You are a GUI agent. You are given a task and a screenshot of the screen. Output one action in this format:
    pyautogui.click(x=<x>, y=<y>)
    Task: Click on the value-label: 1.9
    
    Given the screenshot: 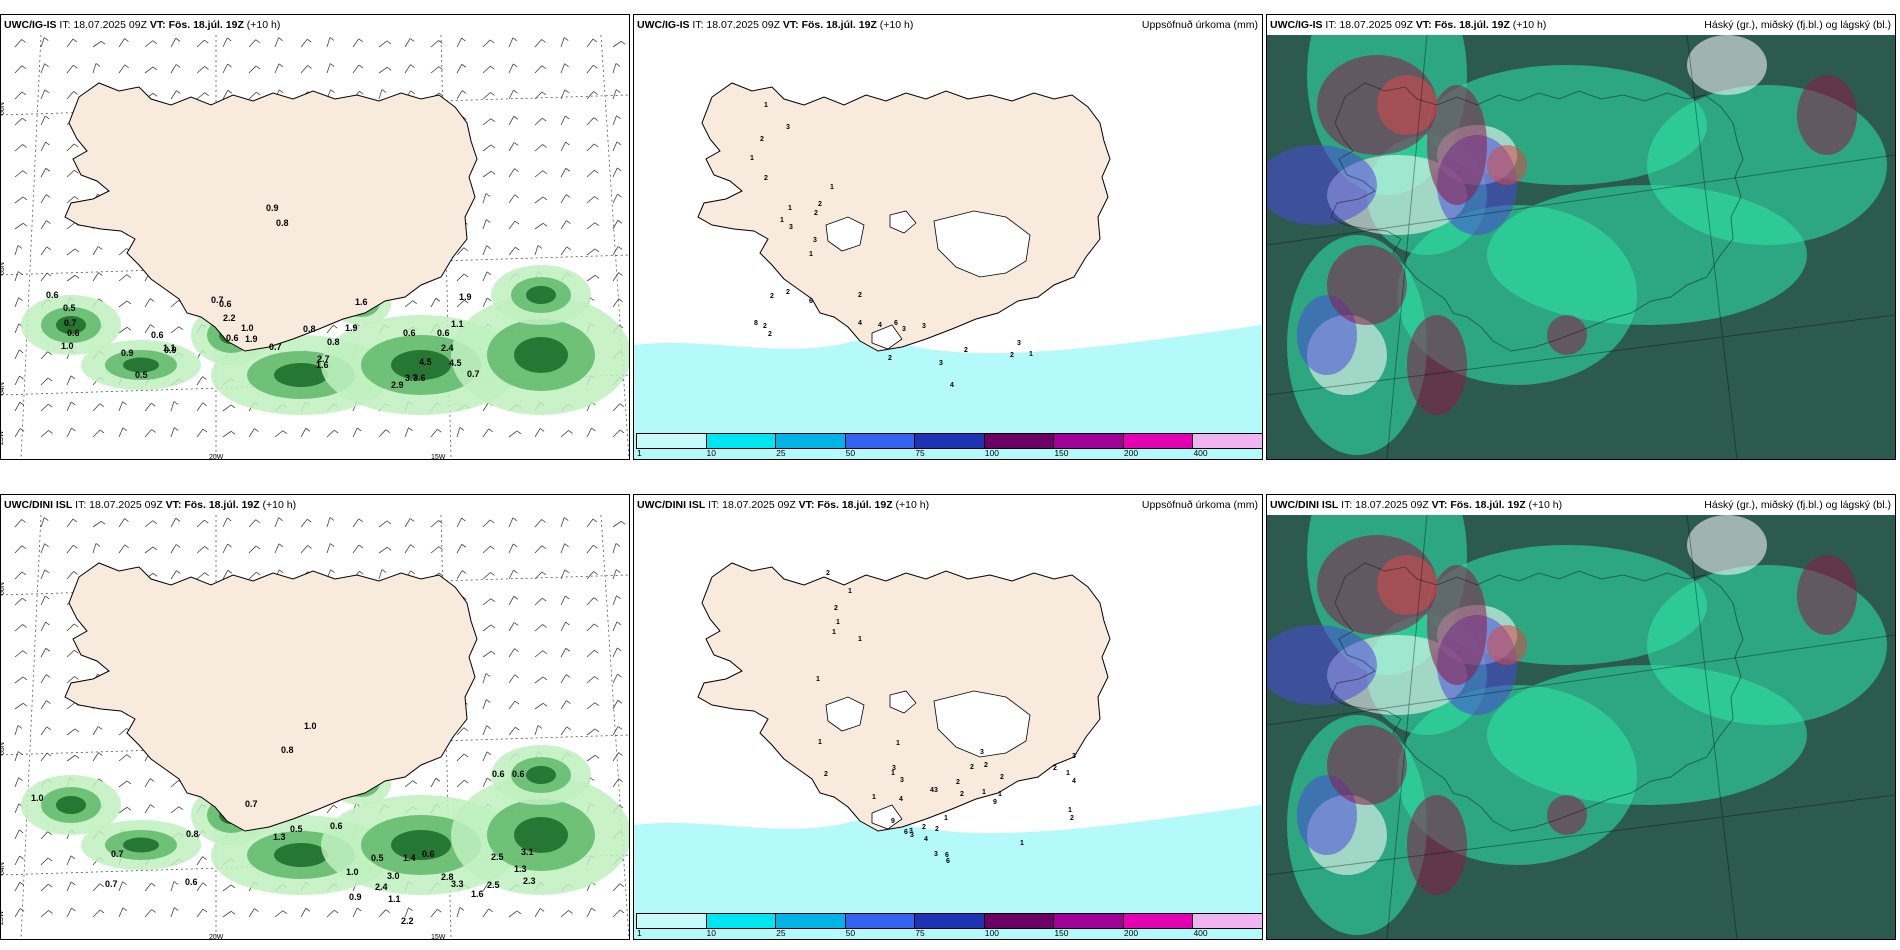 What is the action you would take?
    pyautogui.click(x=351, y=328)
    